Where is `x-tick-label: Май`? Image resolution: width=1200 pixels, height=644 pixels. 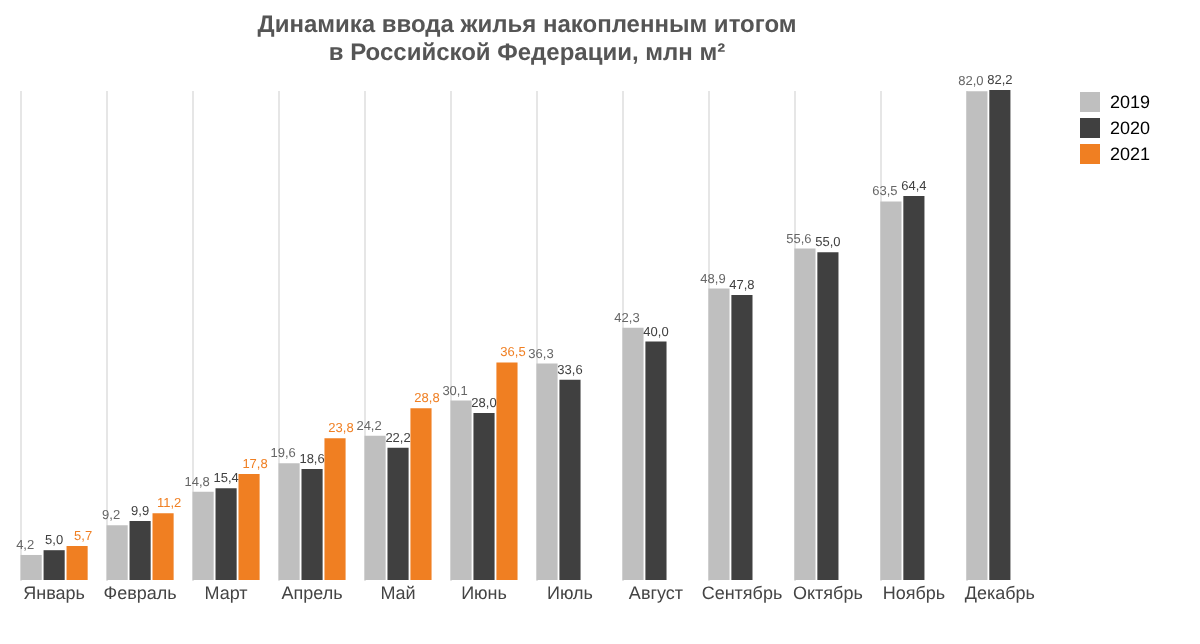
x-tick-label: Май is located at coordinates (398, 593).